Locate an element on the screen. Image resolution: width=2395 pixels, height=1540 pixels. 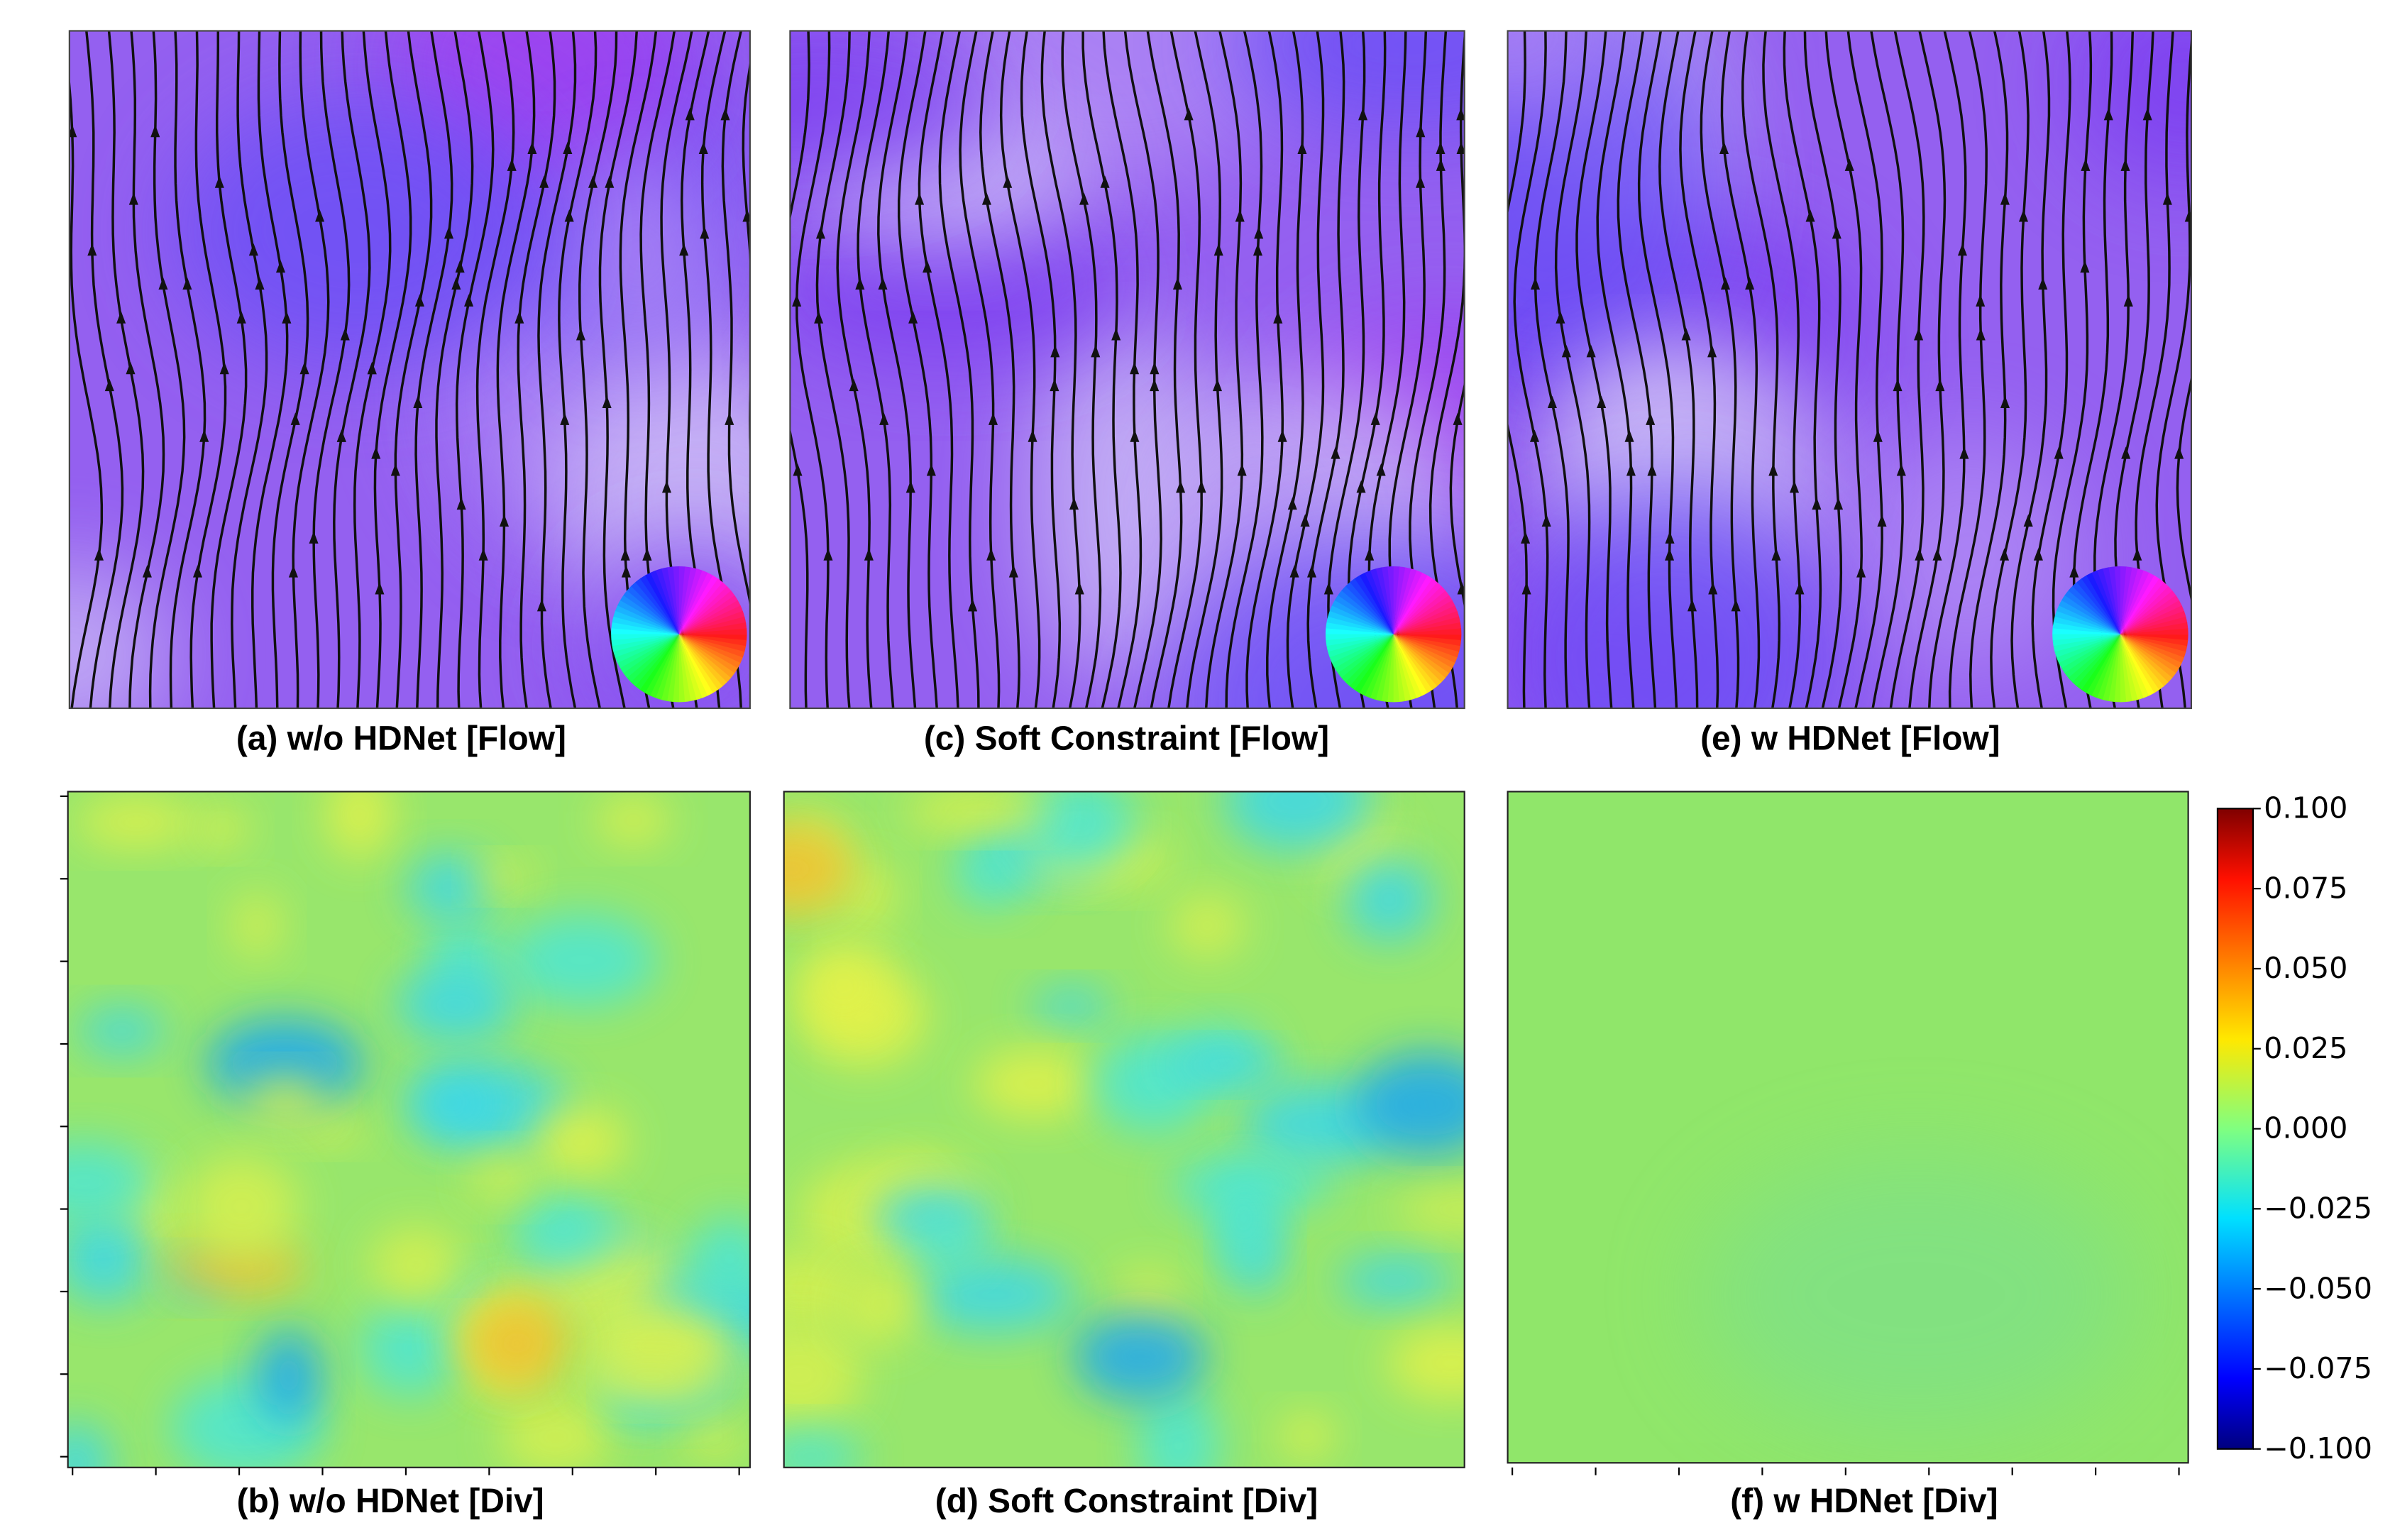
caption: (a) w/o HDNet [Flow] is located at coordinates (401, 739).